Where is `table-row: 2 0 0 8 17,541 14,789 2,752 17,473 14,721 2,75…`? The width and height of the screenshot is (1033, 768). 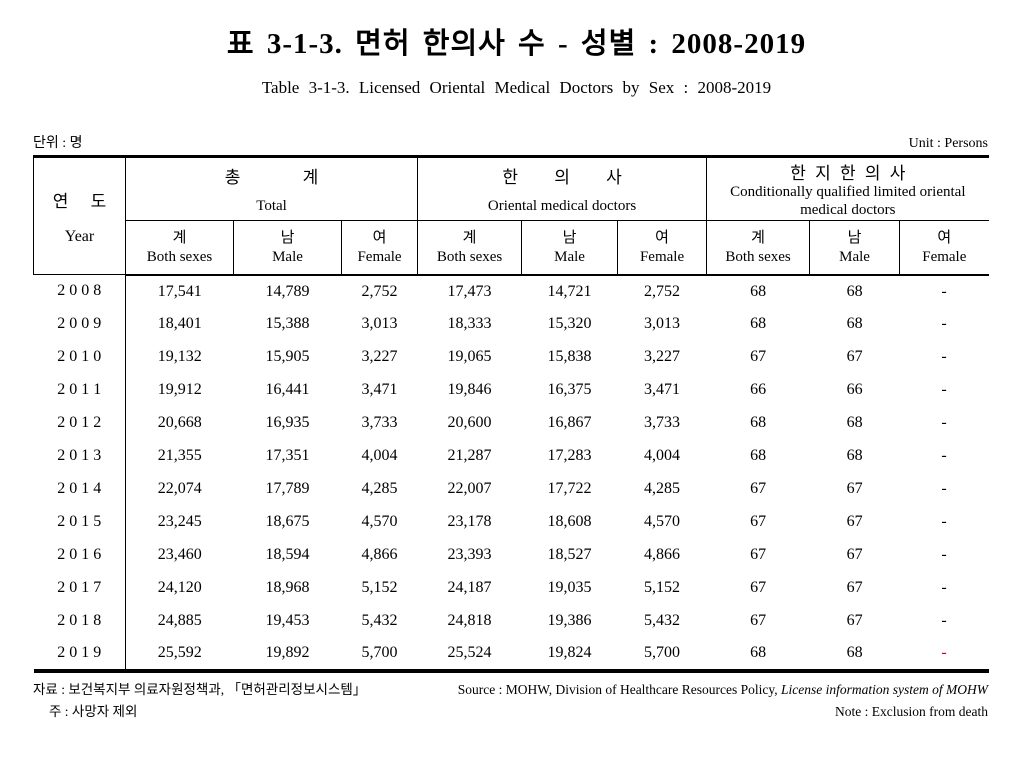 table-row: 2 0 0 8 17,541 14,789 2,752 17,473 14,721 2,75… is located at coordinates (511, 291).